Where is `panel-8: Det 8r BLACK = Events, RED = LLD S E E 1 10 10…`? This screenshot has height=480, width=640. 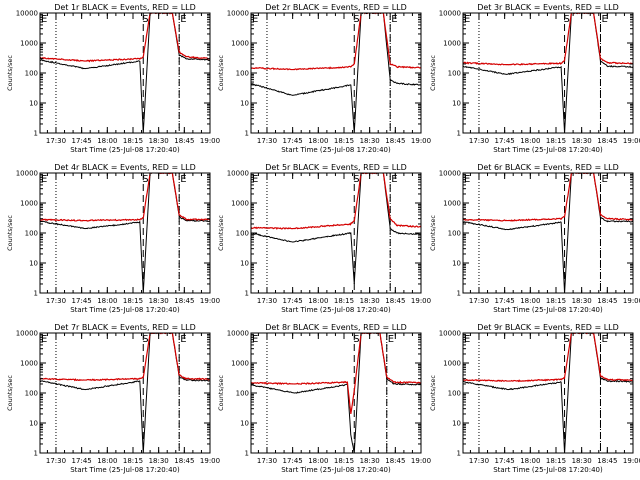
panel-8: Det 8r BLACK = Events, RED = LLD S E E 1 10 10… is located at coordinates (324, 398).